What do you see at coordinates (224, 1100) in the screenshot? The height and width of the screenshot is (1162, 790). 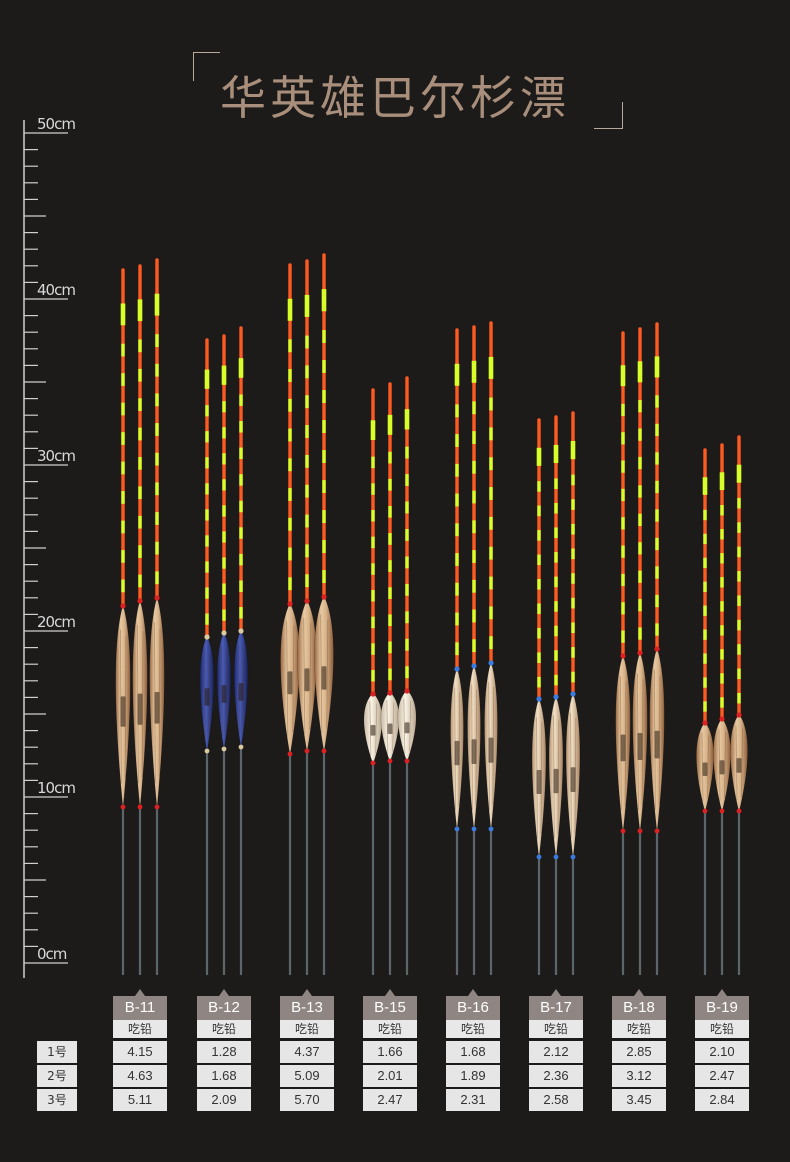 I see `lead-capacity-value: 2.09` at bounding box center [224, 1100].